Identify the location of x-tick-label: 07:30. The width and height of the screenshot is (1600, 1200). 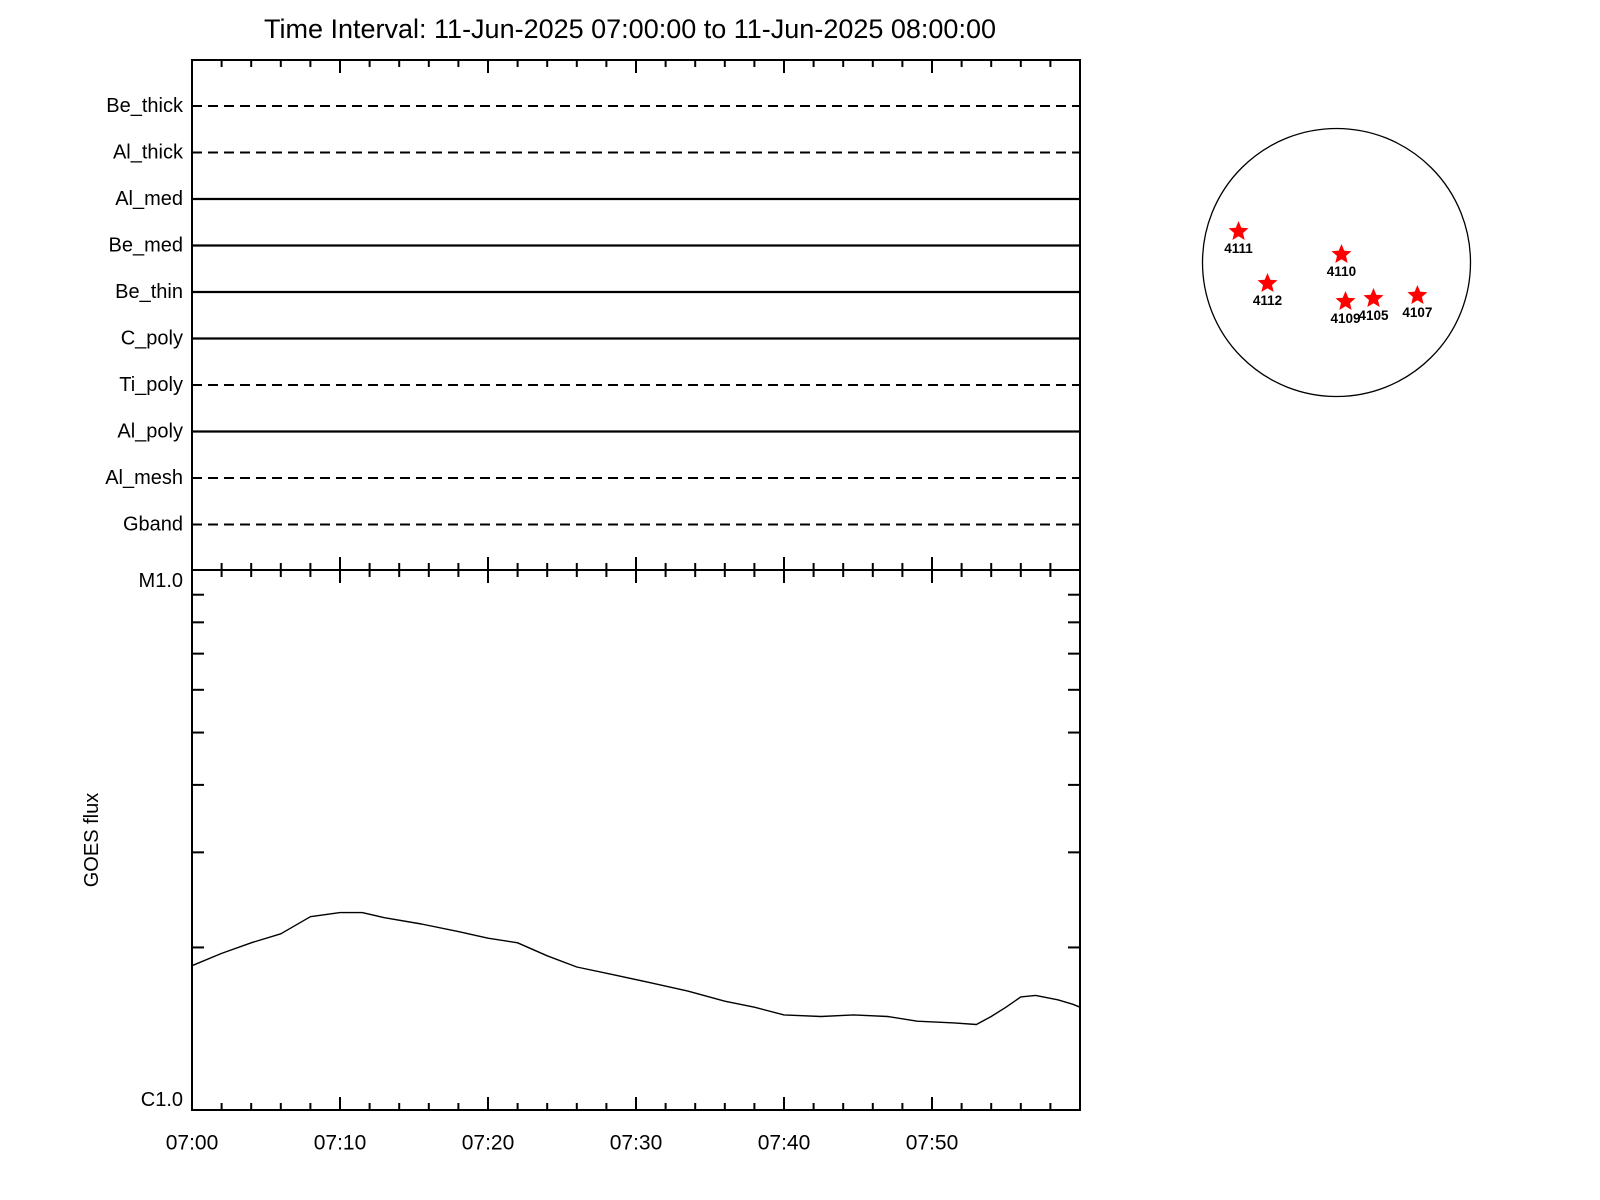
(636, 1143).